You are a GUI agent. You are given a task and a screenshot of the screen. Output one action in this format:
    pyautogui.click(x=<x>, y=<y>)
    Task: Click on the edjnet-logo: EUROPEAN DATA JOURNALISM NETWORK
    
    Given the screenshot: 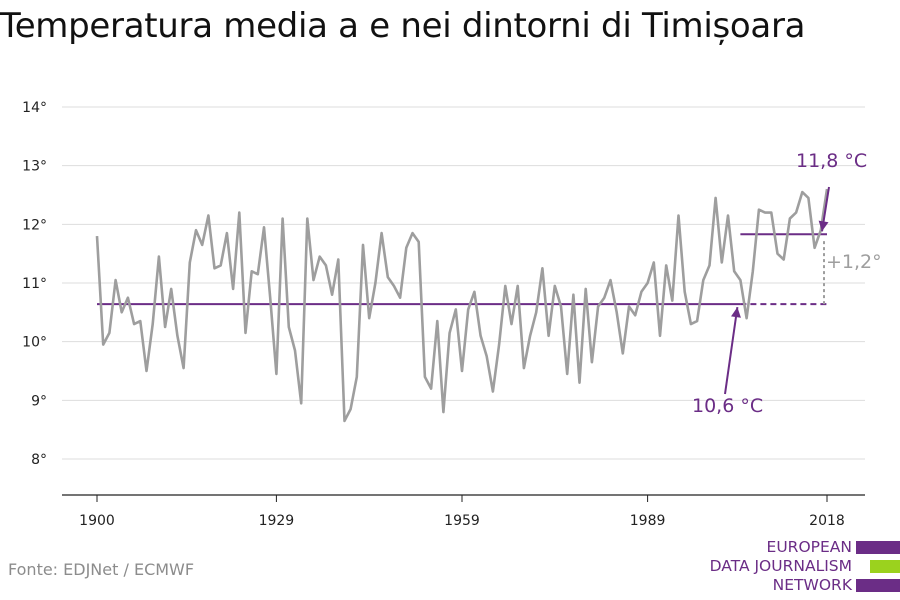 What is the action you would take?
    pyautogui.click(x=800, y=567)
    